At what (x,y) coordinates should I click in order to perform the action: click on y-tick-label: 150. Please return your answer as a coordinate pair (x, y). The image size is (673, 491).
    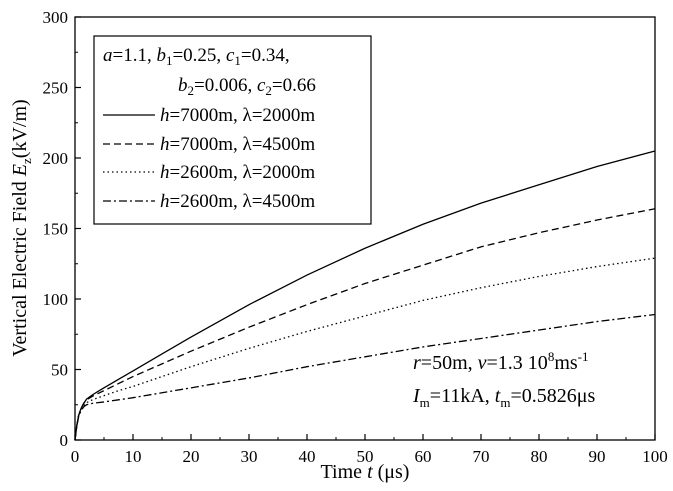
    Looking at the image, I should click on (56, 229).